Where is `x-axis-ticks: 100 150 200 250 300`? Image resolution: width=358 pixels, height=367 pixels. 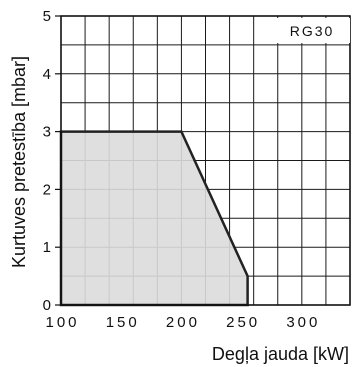
x-axis-ticks: 100 150 200 250 300 is located at coordinates (182, 322).